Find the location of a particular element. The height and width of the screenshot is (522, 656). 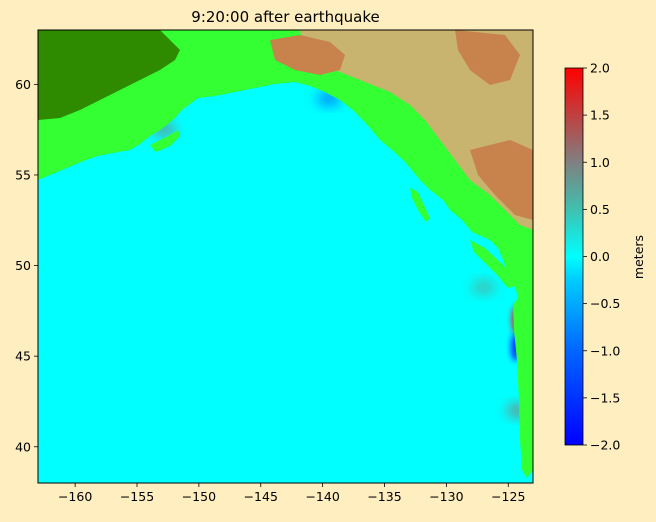

colorbar-tick-label: −2.0 is located at coordinates (605, 445).